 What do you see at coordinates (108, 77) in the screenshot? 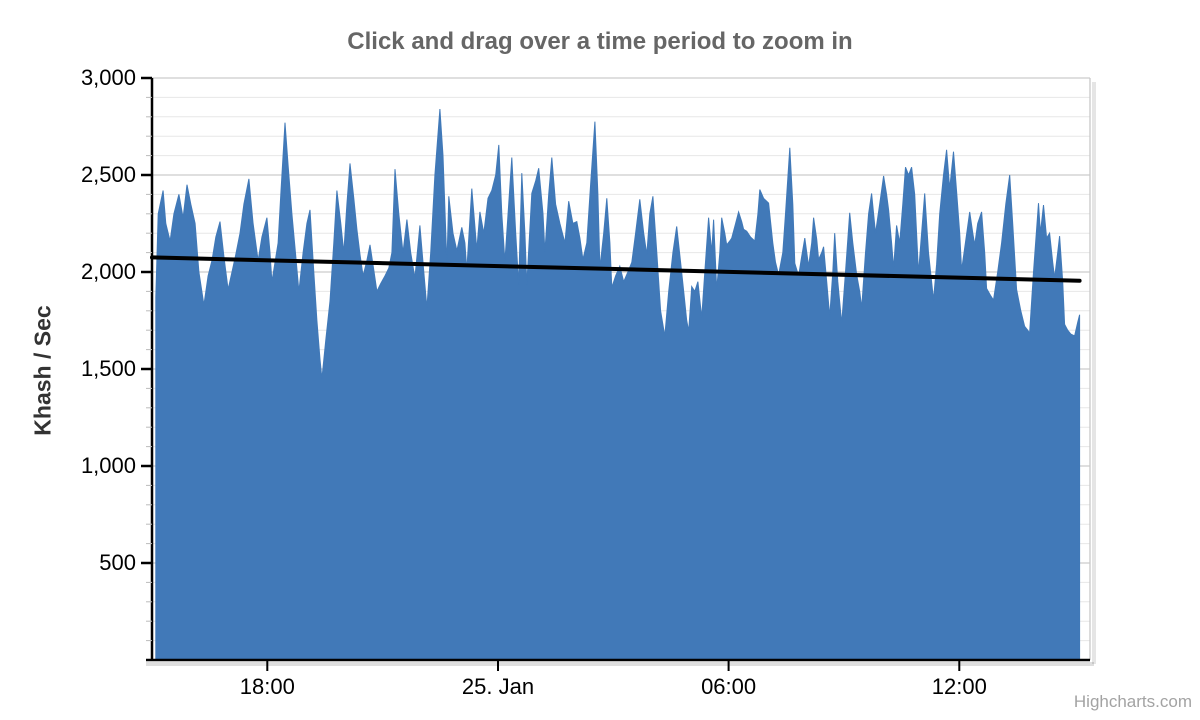
I see `y-tick-label: 3,000` at bounding box center [108, 77].